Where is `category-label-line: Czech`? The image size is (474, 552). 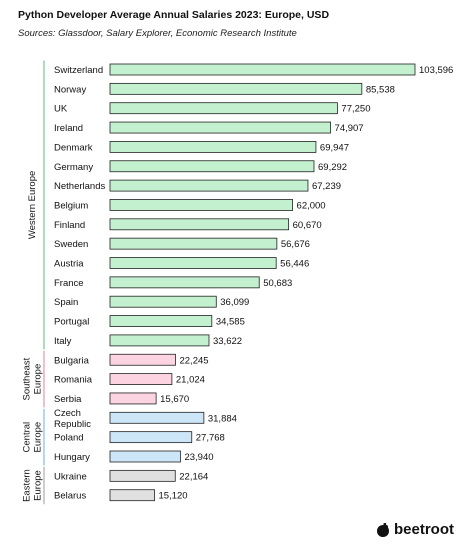
category-label-line: Czech is located at coordinates (67, 413).